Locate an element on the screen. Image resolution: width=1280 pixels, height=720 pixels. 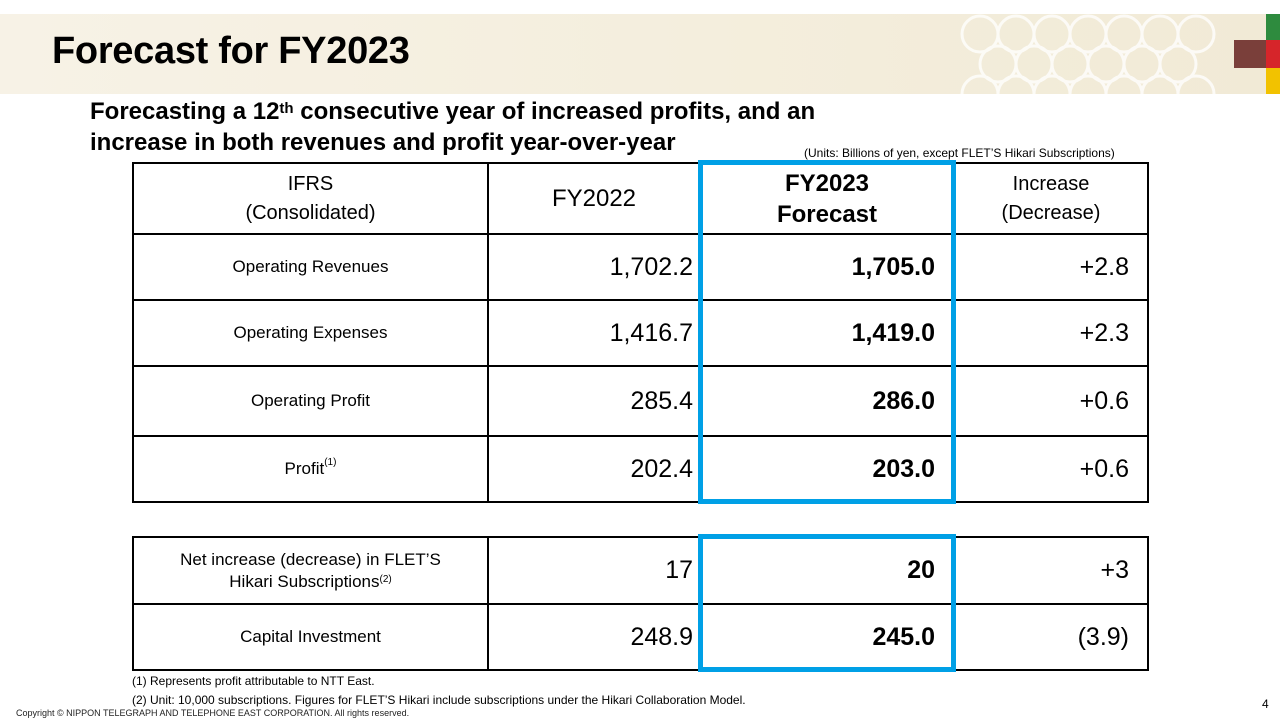
row-label: Profit(1) is located at coordinates (310, 469).